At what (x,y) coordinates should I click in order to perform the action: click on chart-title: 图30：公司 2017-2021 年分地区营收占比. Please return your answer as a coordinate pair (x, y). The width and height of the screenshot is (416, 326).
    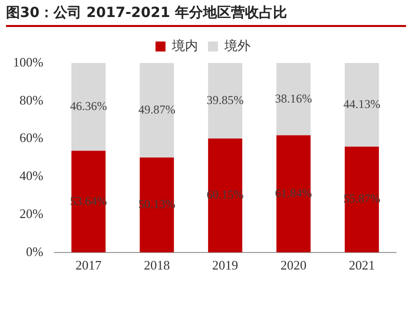
    Looking at the image, I should click on (206, 15).